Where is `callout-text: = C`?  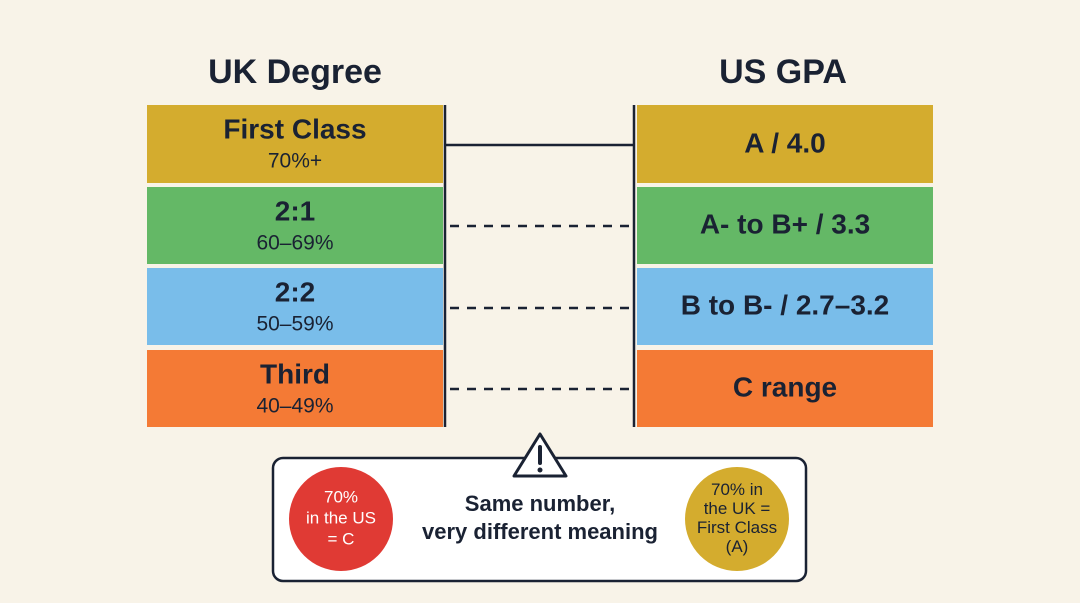
callout-text: = C is located at coordinates (341, 538).